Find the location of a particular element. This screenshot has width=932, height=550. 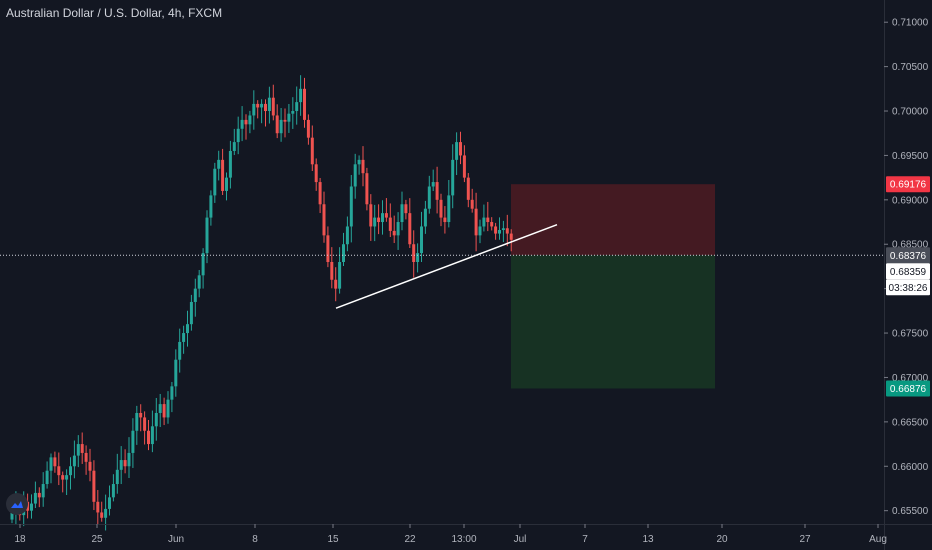

x-tick-label: 13:00 is located at coordinates (463, 539).